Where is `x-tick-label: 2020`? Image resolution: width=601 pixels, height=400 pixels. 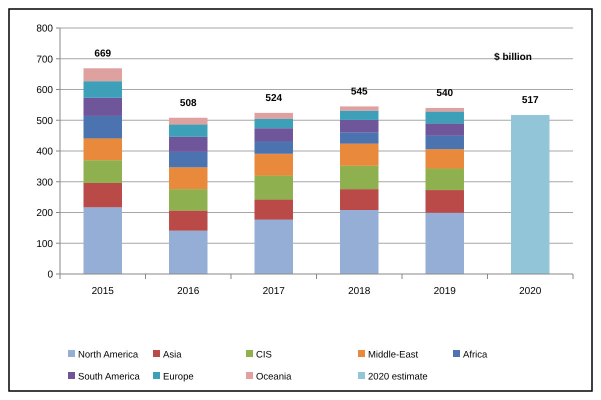
x-tick-label: 2020 is located at coordinates (530, 291).